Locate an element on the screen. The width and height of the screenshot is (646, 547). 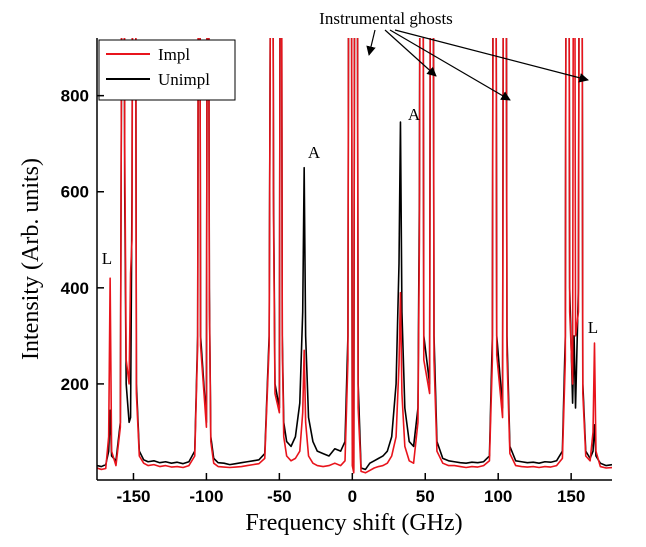
x-axis-title: Frequency shift (GHz) is located at coordinates (353, 523).